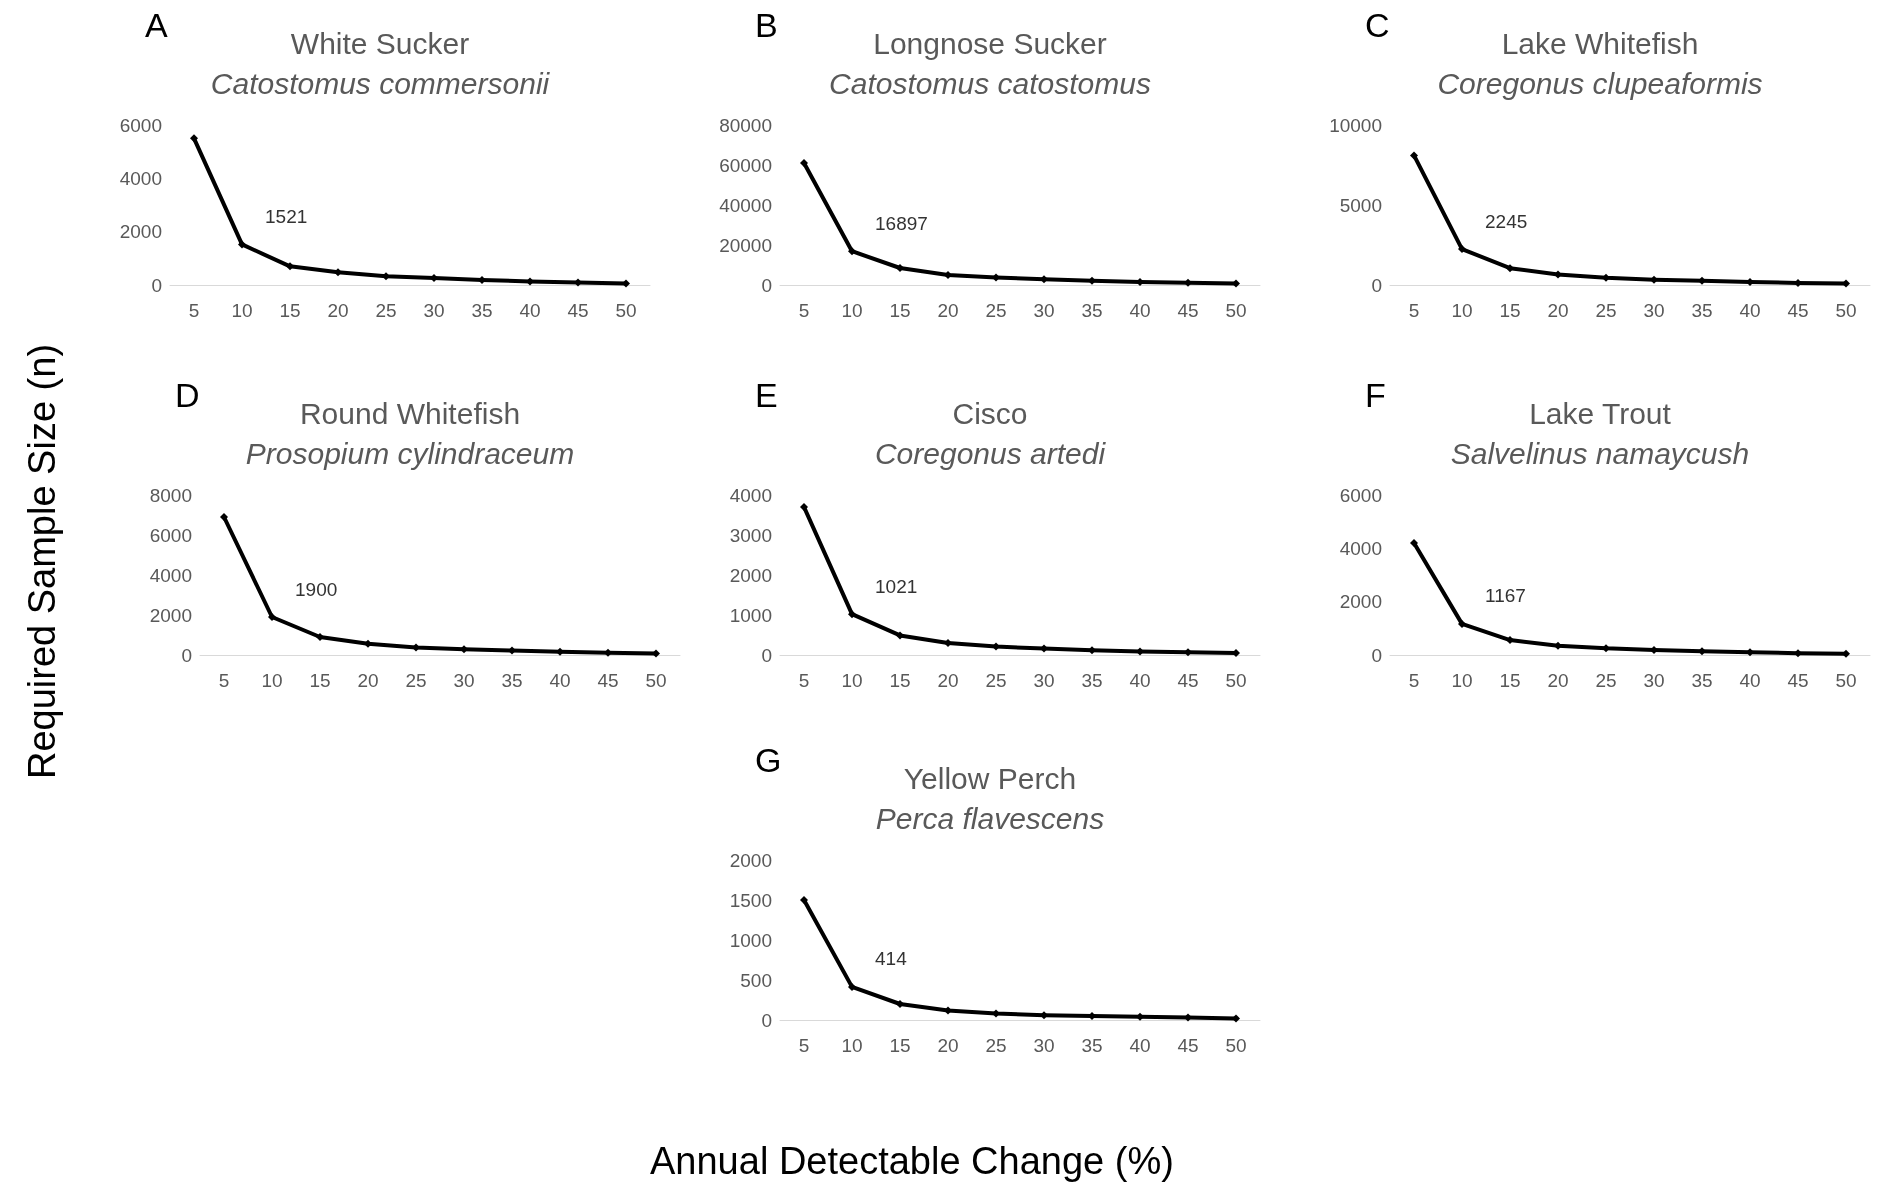 Image resolution: width=1887 pixels, height=1189 pixels. I want to click on x-axis-title: Annual Detectable Change (%), so click(912, 1161).